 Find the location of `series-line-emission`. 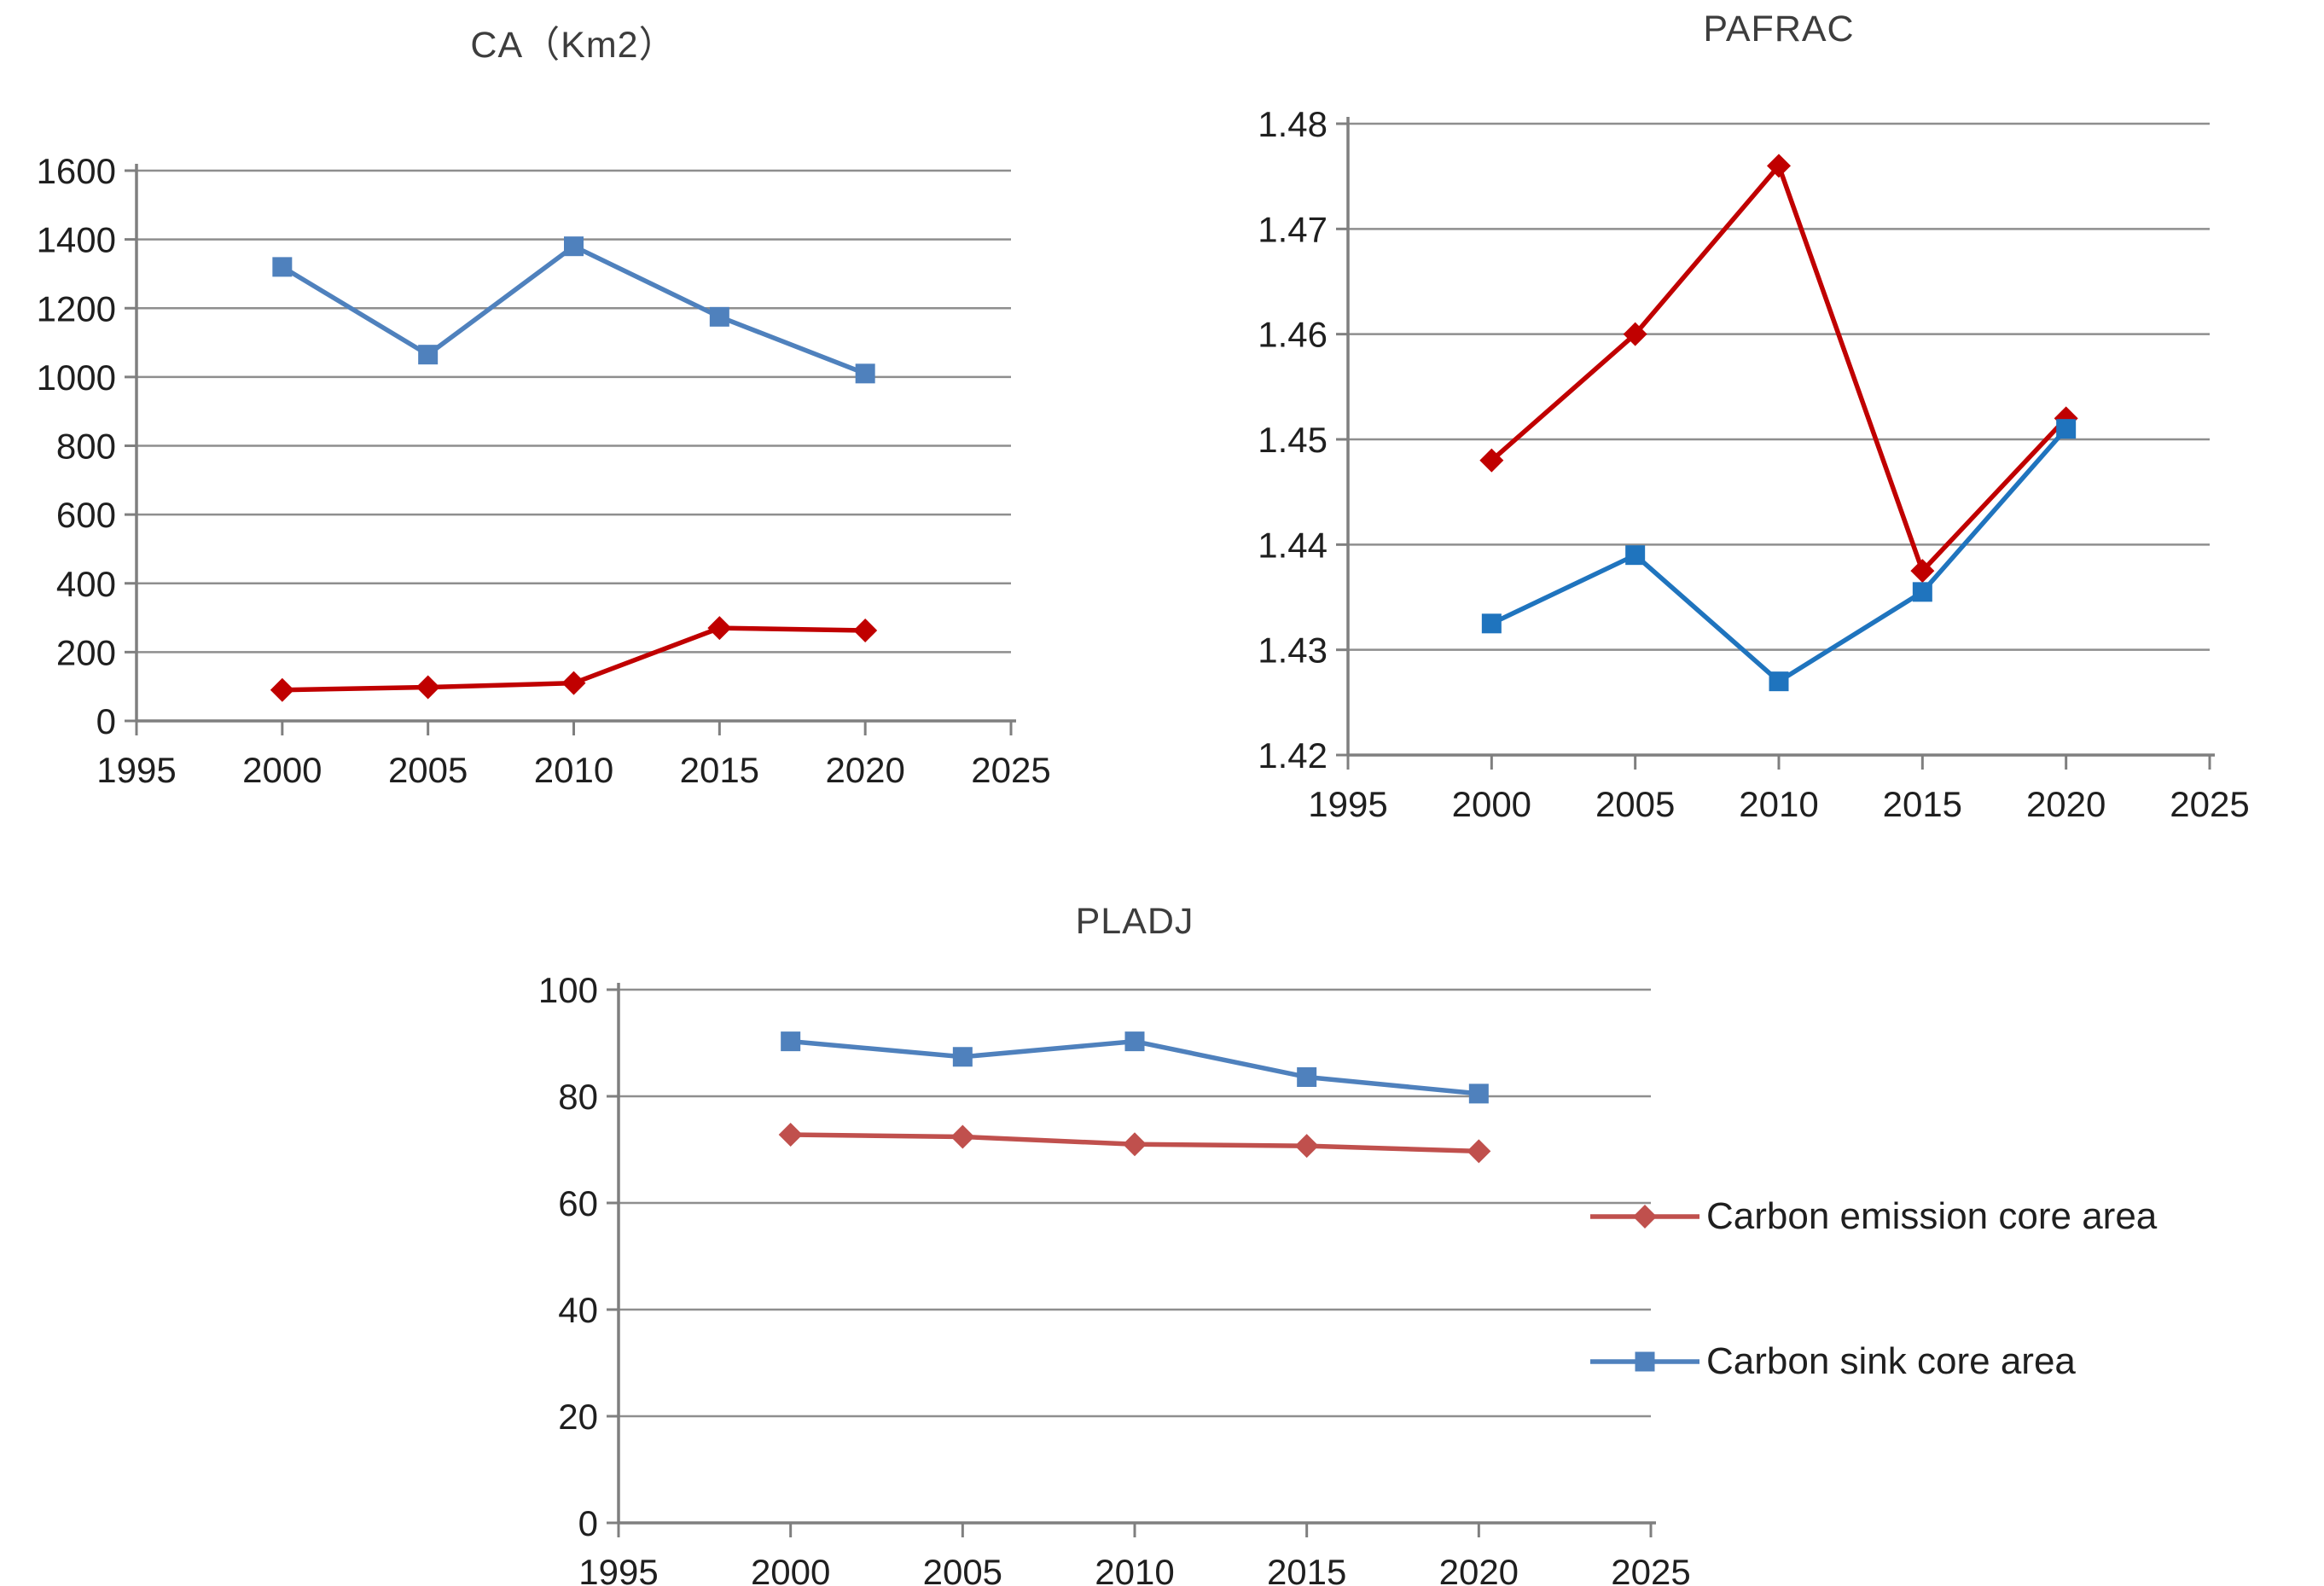

series-line-emission is located at coordinates (1779, 368).